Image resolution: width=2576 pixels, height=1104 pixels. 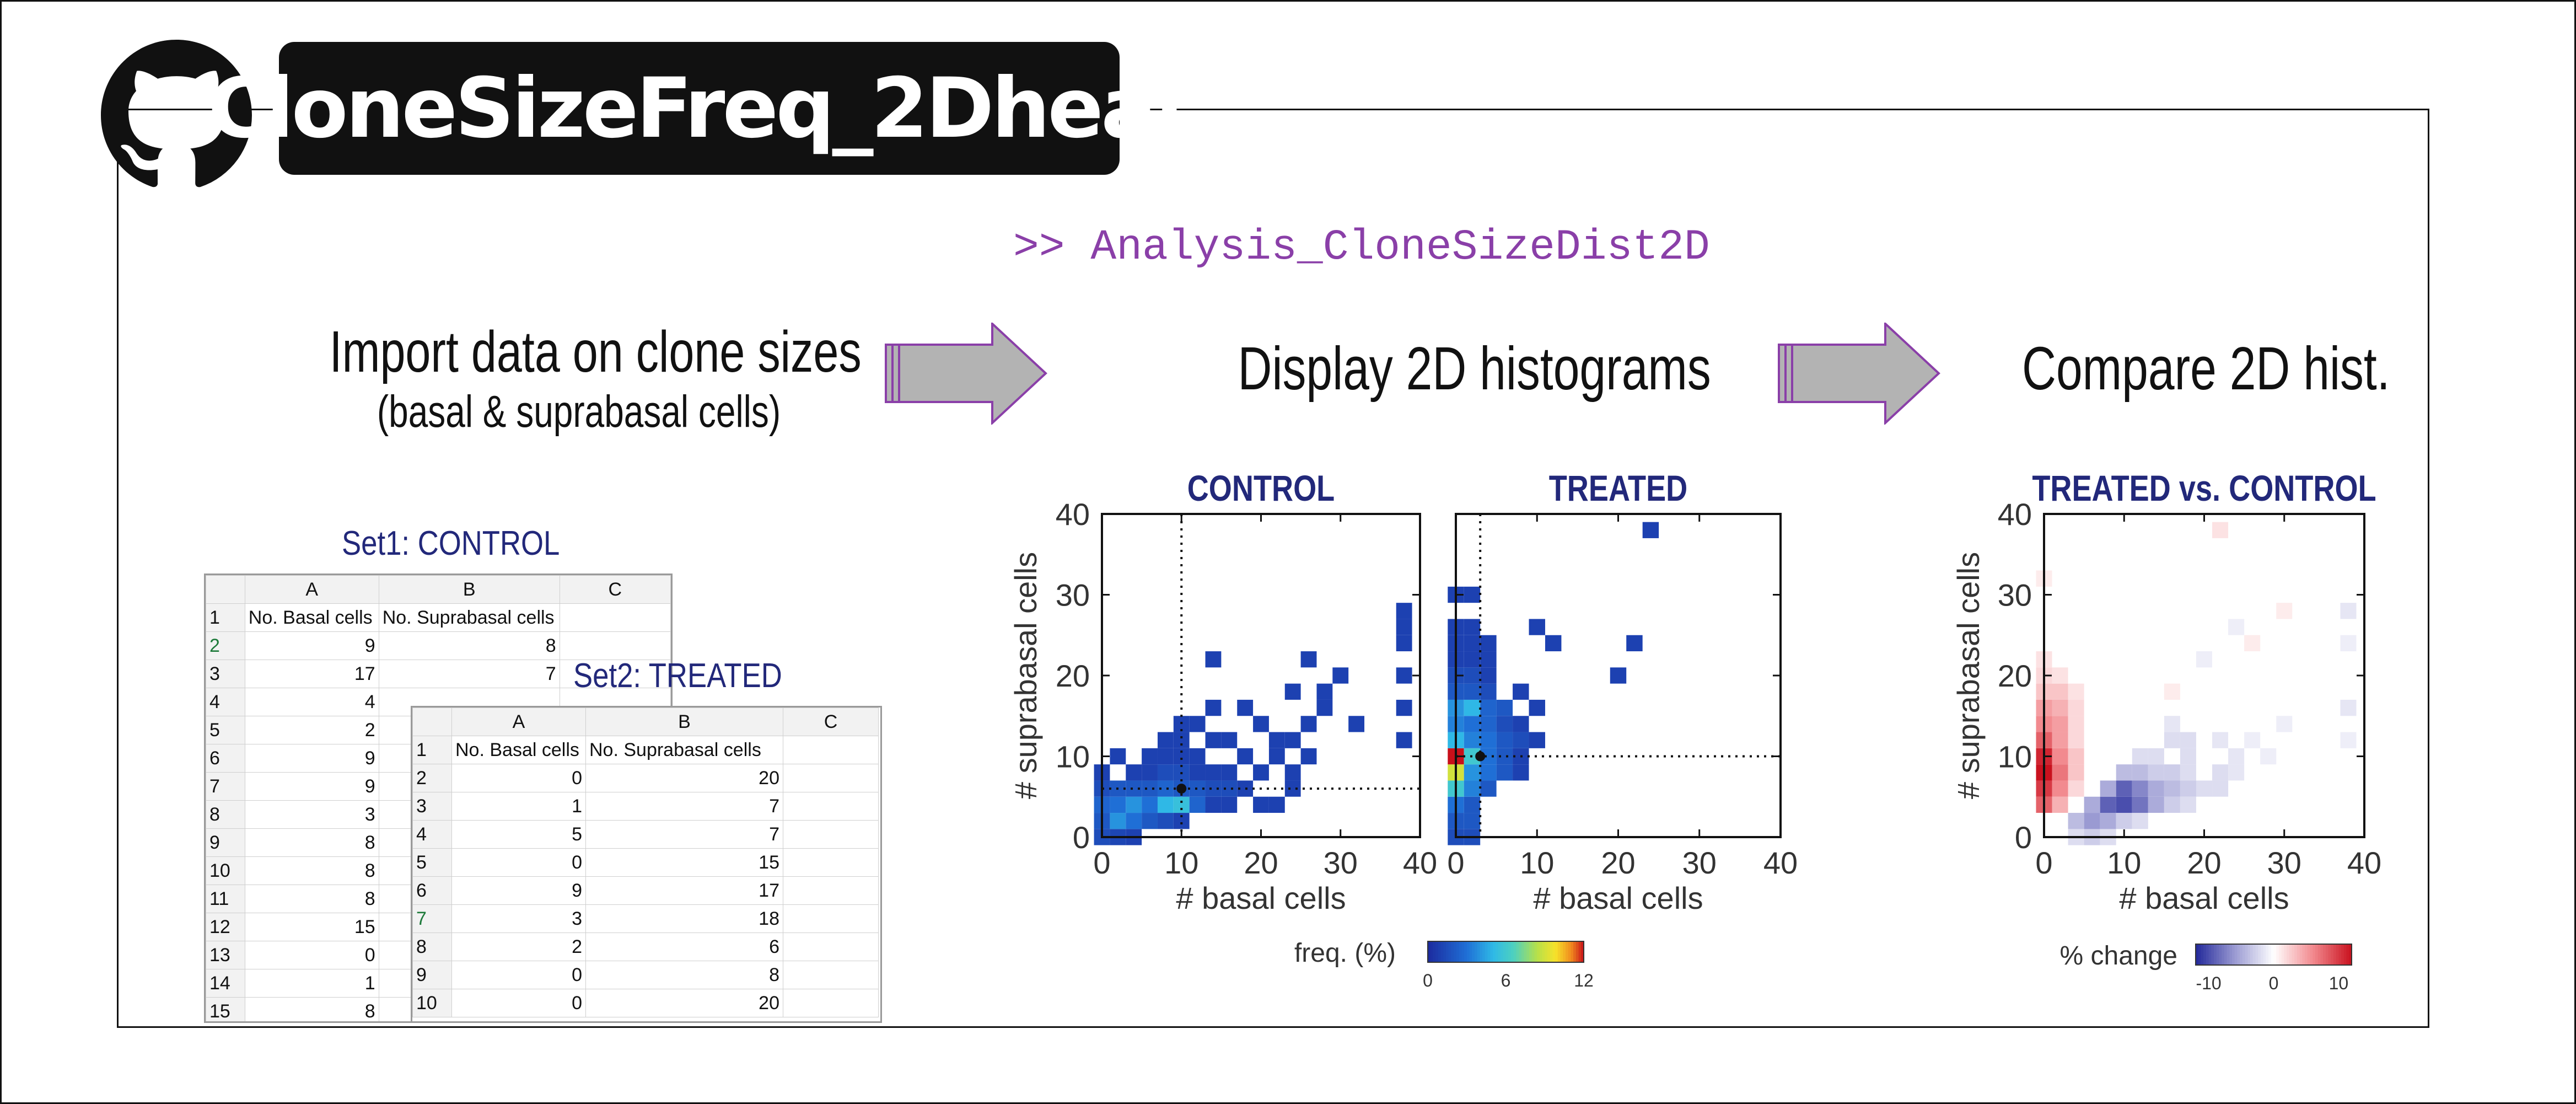 What do you see at coordinates (684, 946) in the screenshot?
I see `table-cell: 6` at bounding box center [684, 946].